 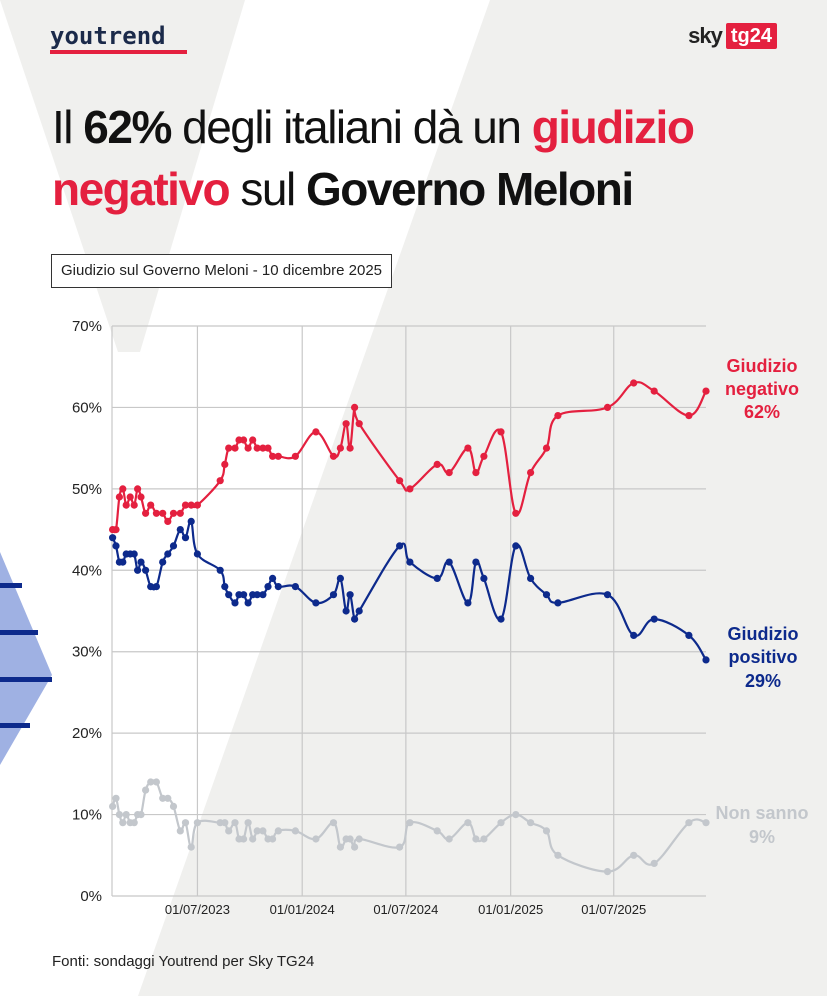 What do you see at coordinates (87, 407) in the screenshot?
I see `y-tick-label: 60%` at bounding box center [87, 407].